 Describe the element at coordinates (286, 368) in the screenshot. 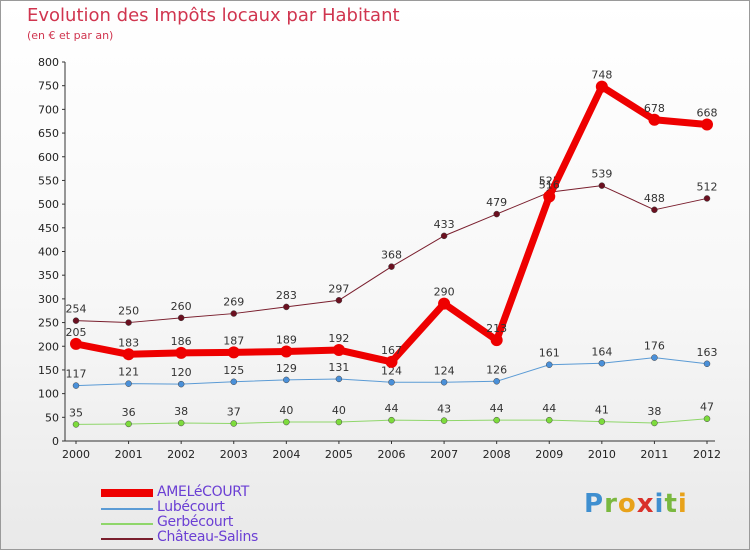

I see `data-label-lub-court: 129` at that location.